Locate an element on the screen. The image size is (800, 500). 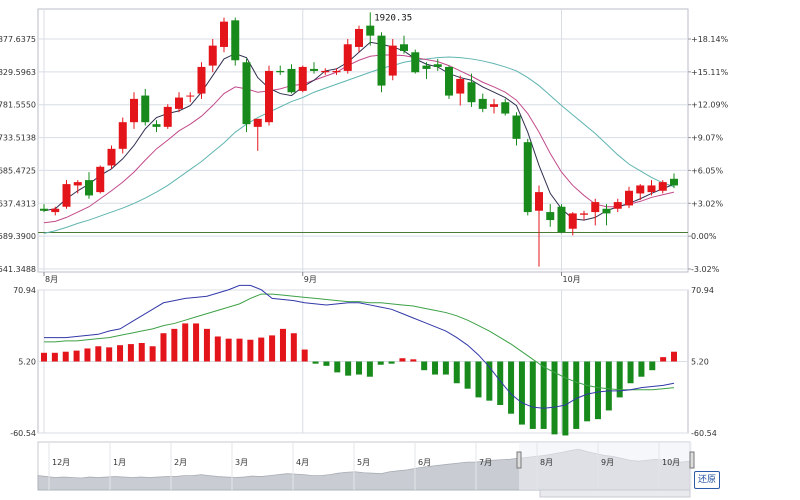
navigator-month-label: 7月 is located at coordinates (485, 462).